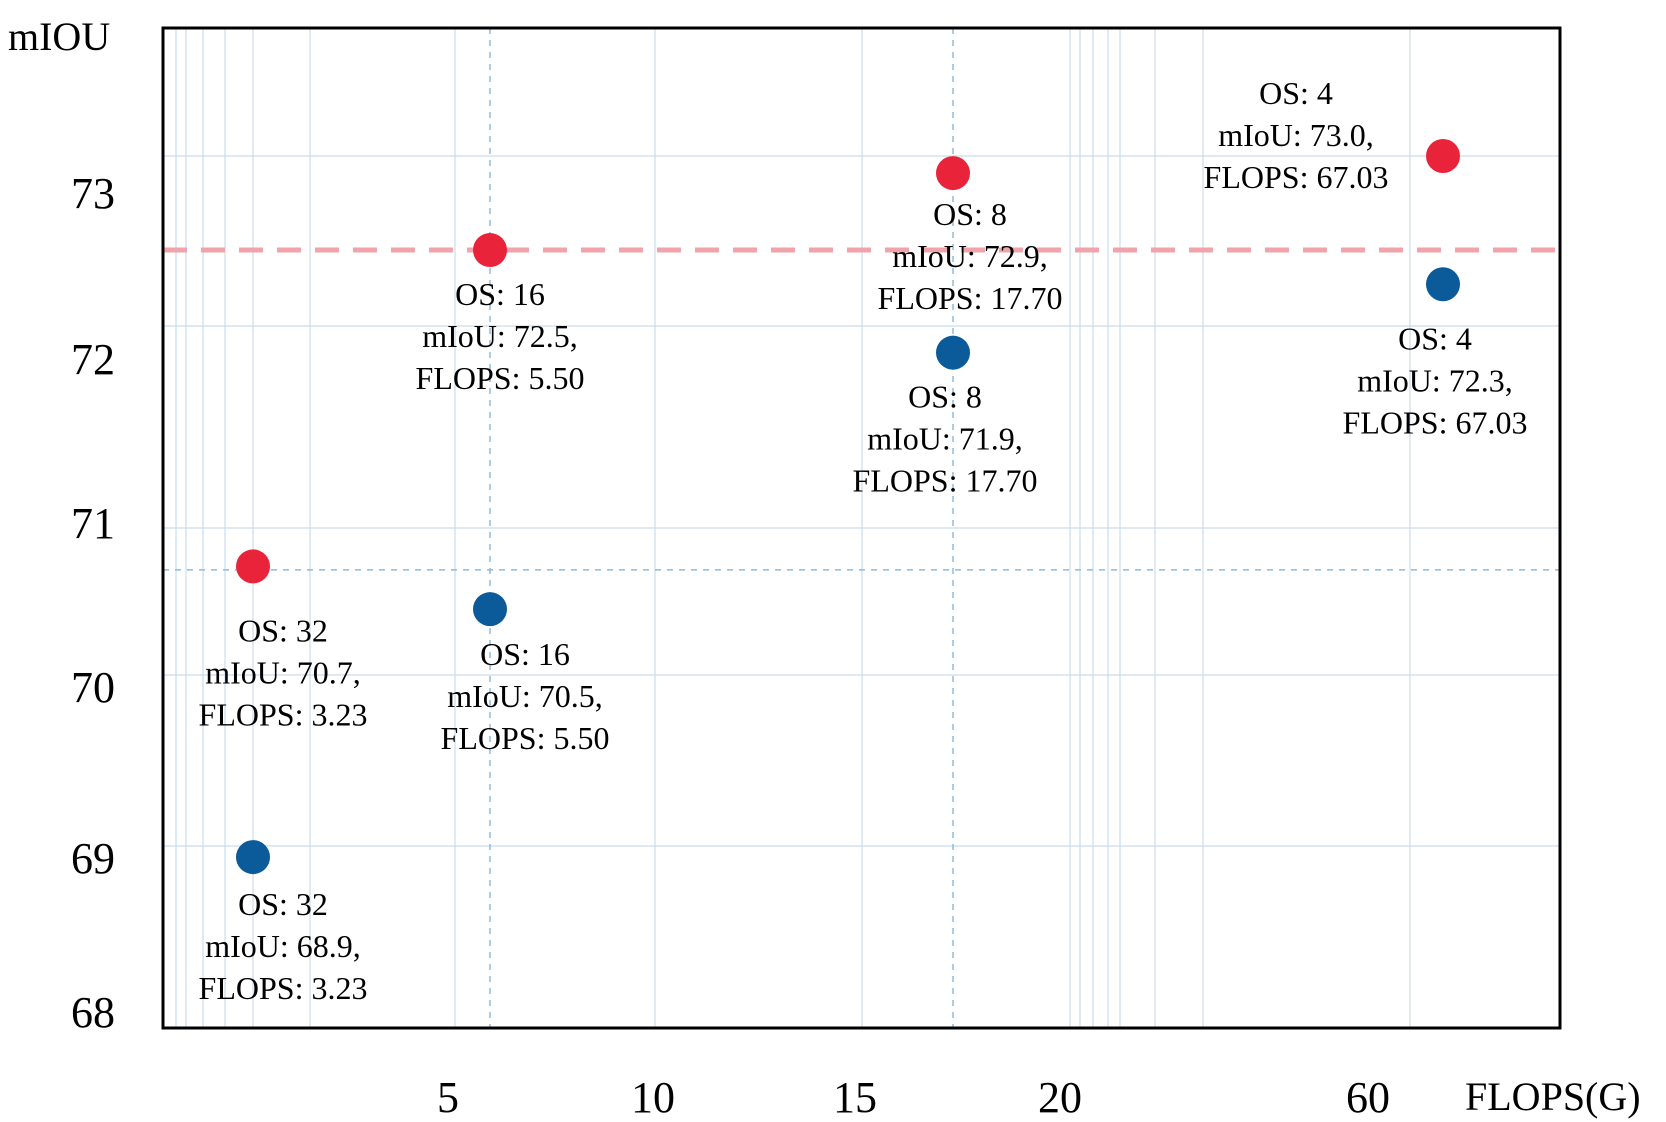  I want to click on x-axis-title: FLOPS(G), so click(1553, 1096).